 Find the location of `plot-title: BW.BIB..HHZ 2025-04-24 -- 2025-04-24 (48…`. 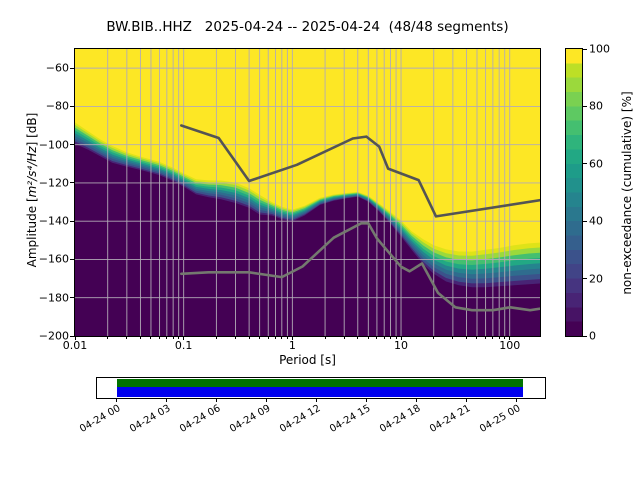

plot-title: BW.BIB..HHZ 2025-04-24 -- 2025-04-24 (48… is located at coordinates (307, 27).